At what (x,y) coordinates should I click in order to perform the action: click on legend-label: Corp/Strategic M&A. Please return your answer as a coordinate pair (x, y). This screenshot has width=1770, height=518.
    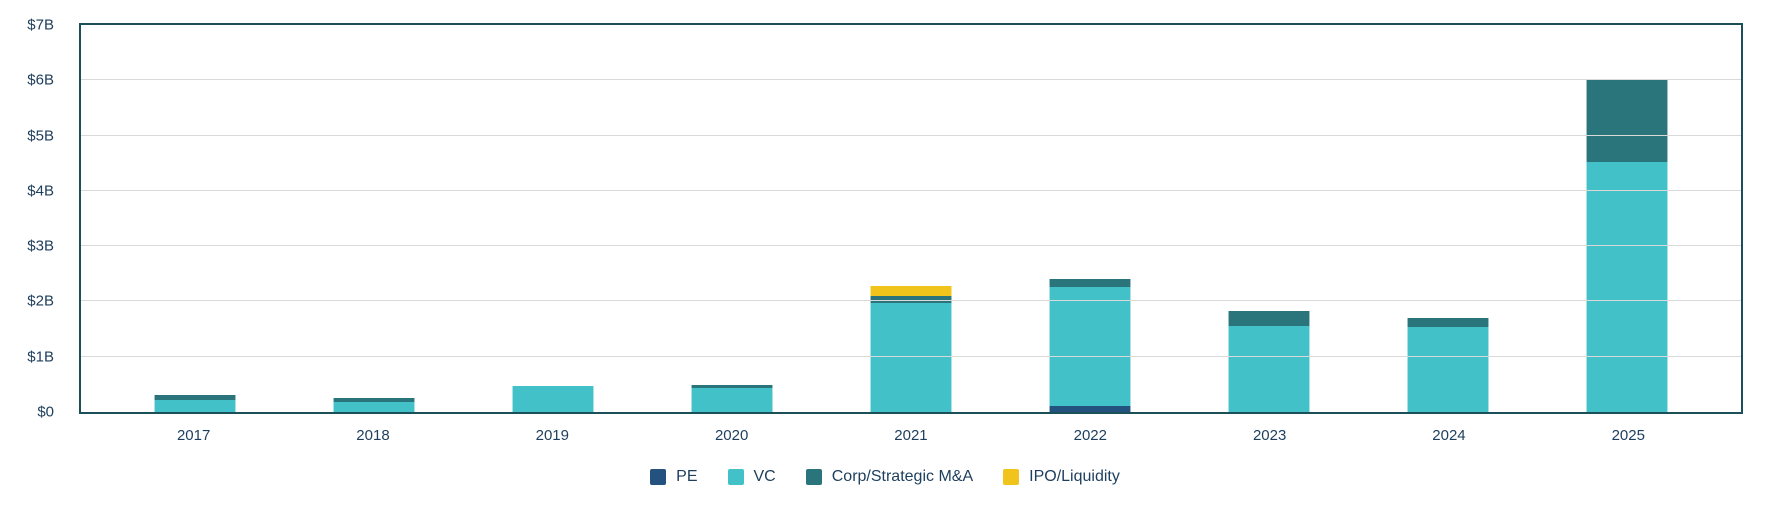
    Looking at the image, I should click on (902, 476).